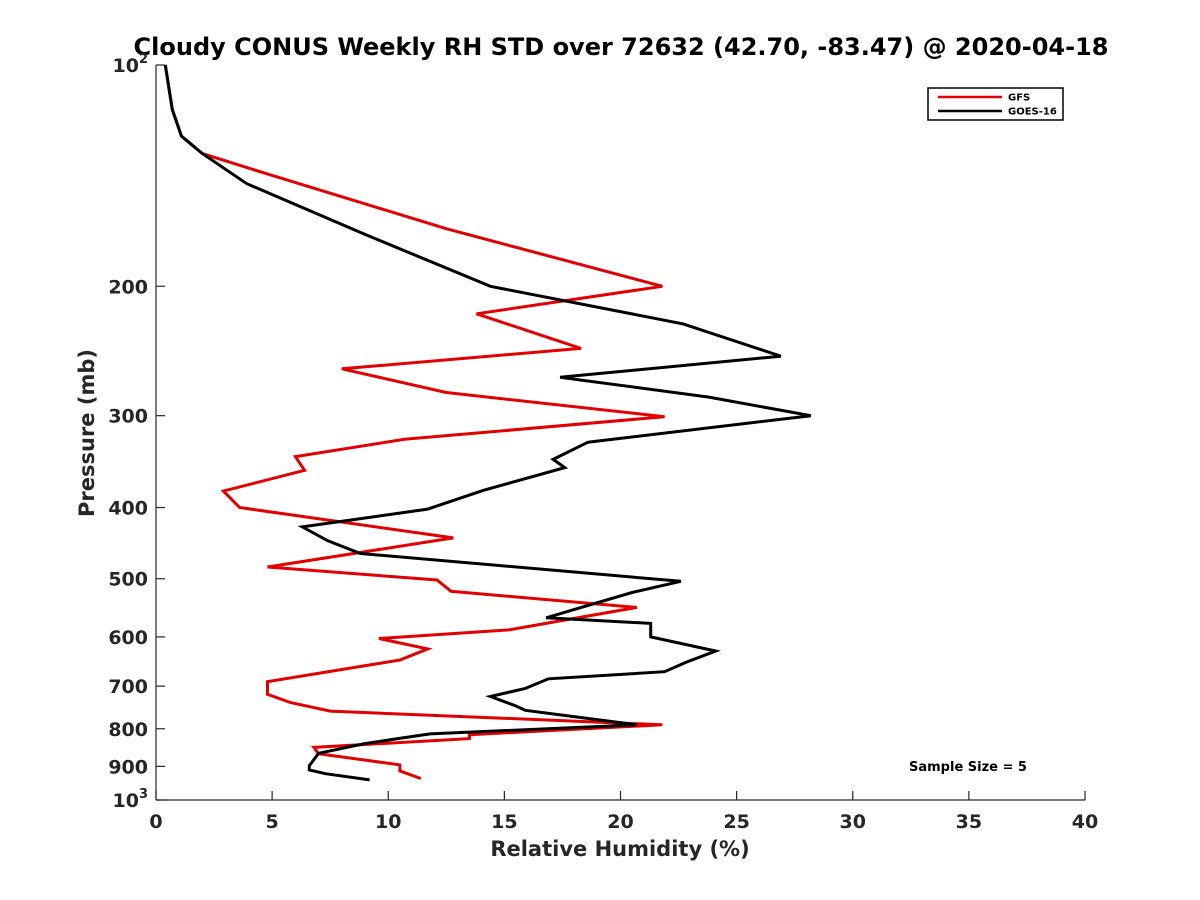 The height and width of the screenshot is (900, 1200). What do you see at coordinates (131, 64) in the screenshot?
I see `y-tick-label: 10²` at bounding box center [131, 64].